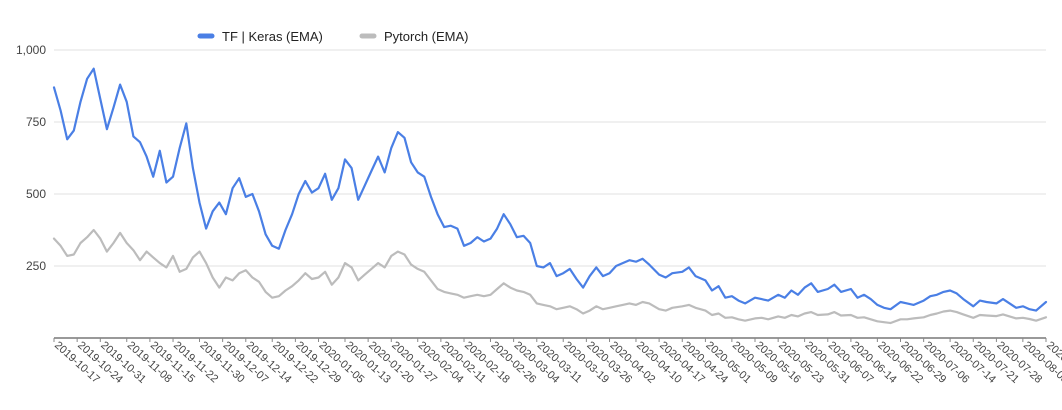 The image size is (1062, 410). What do you see at coordinates (426, 36) in the screenshot?
I see `legend-label: Pytorch (EMA)` at bounding box center [426, 36].